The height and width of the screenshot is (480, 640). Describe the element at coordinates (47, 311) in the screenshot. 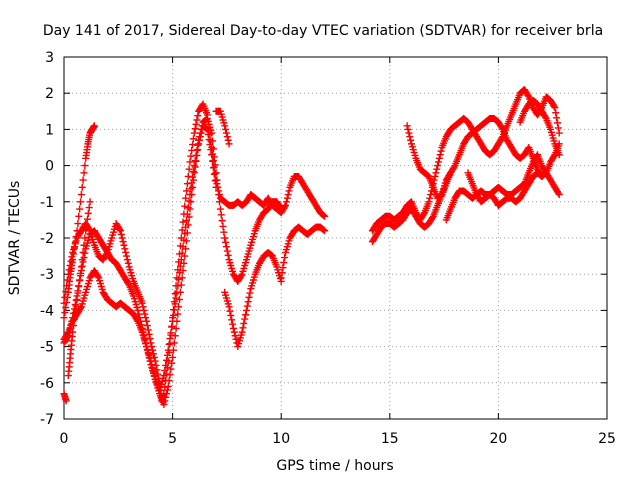

I see `y-tick-label: -4` at that location.